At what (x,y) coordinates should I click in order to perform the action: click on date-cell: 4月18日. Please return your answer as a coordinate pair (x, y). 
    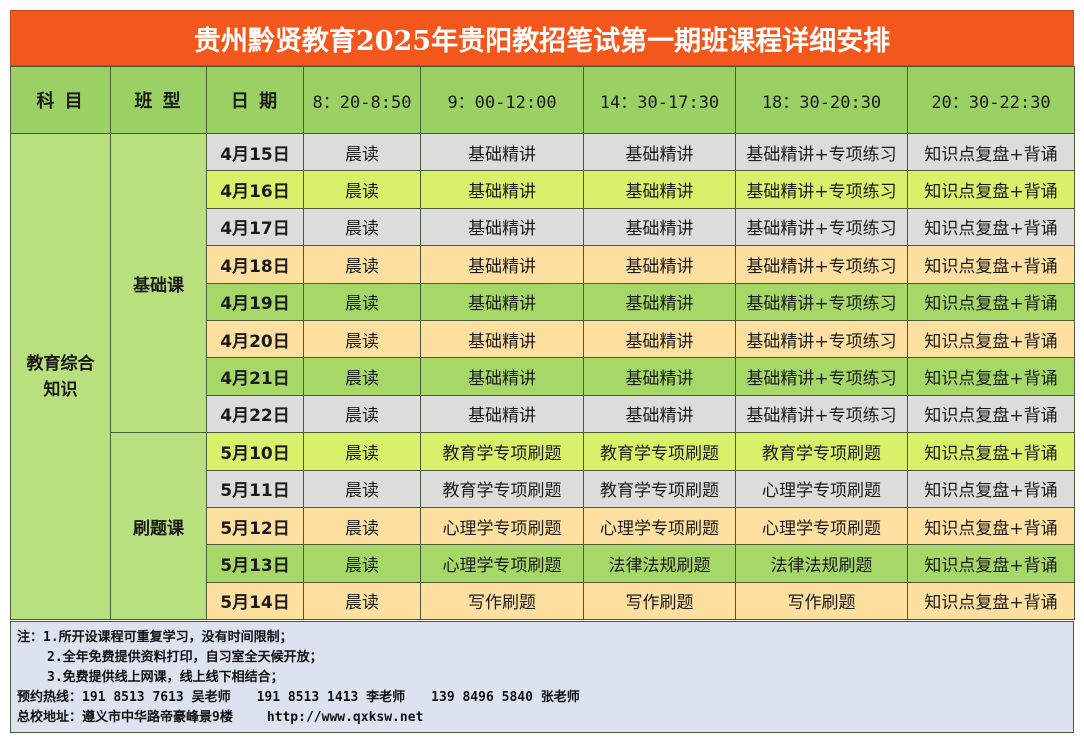
    Looking at the image, I should click on (255, 264).